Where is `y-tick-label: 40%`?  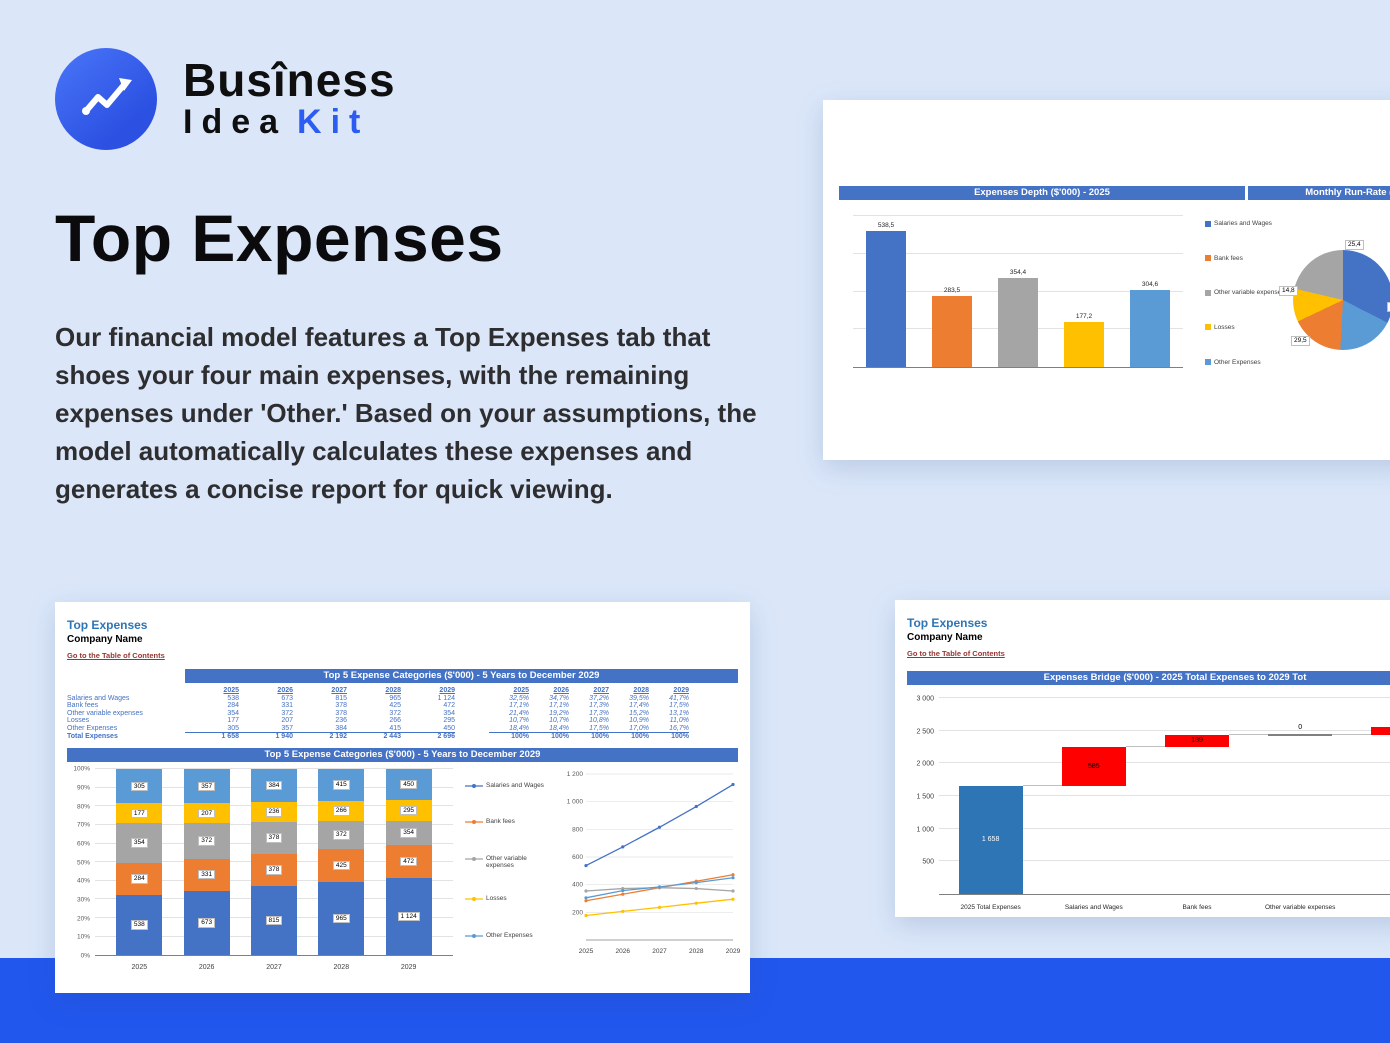 y-tick-label: 40% is located at coordinates (83, 881).